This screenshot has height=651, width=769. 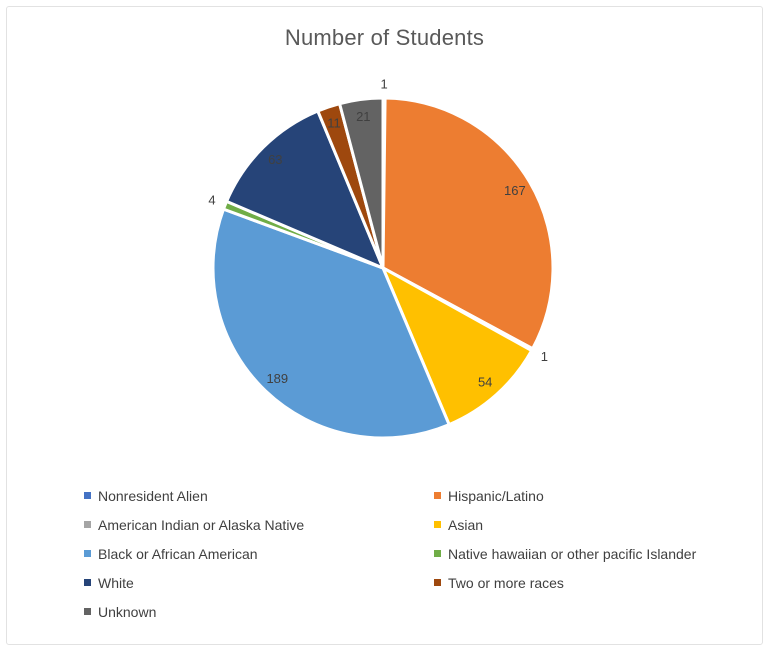 I want to click on chart-title: Number of Students, so click(x=384, y=37).